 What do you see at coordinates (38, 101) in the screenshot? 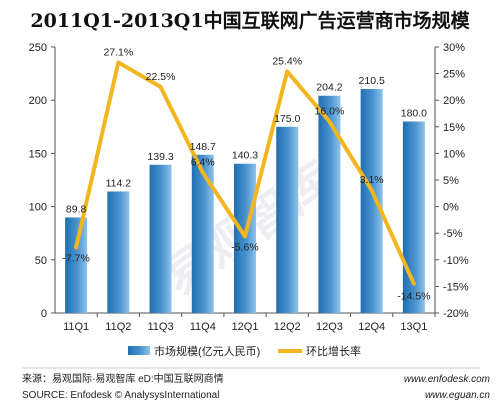
I see `y-left-tick-label: 200` at bounding box center [38, 101].